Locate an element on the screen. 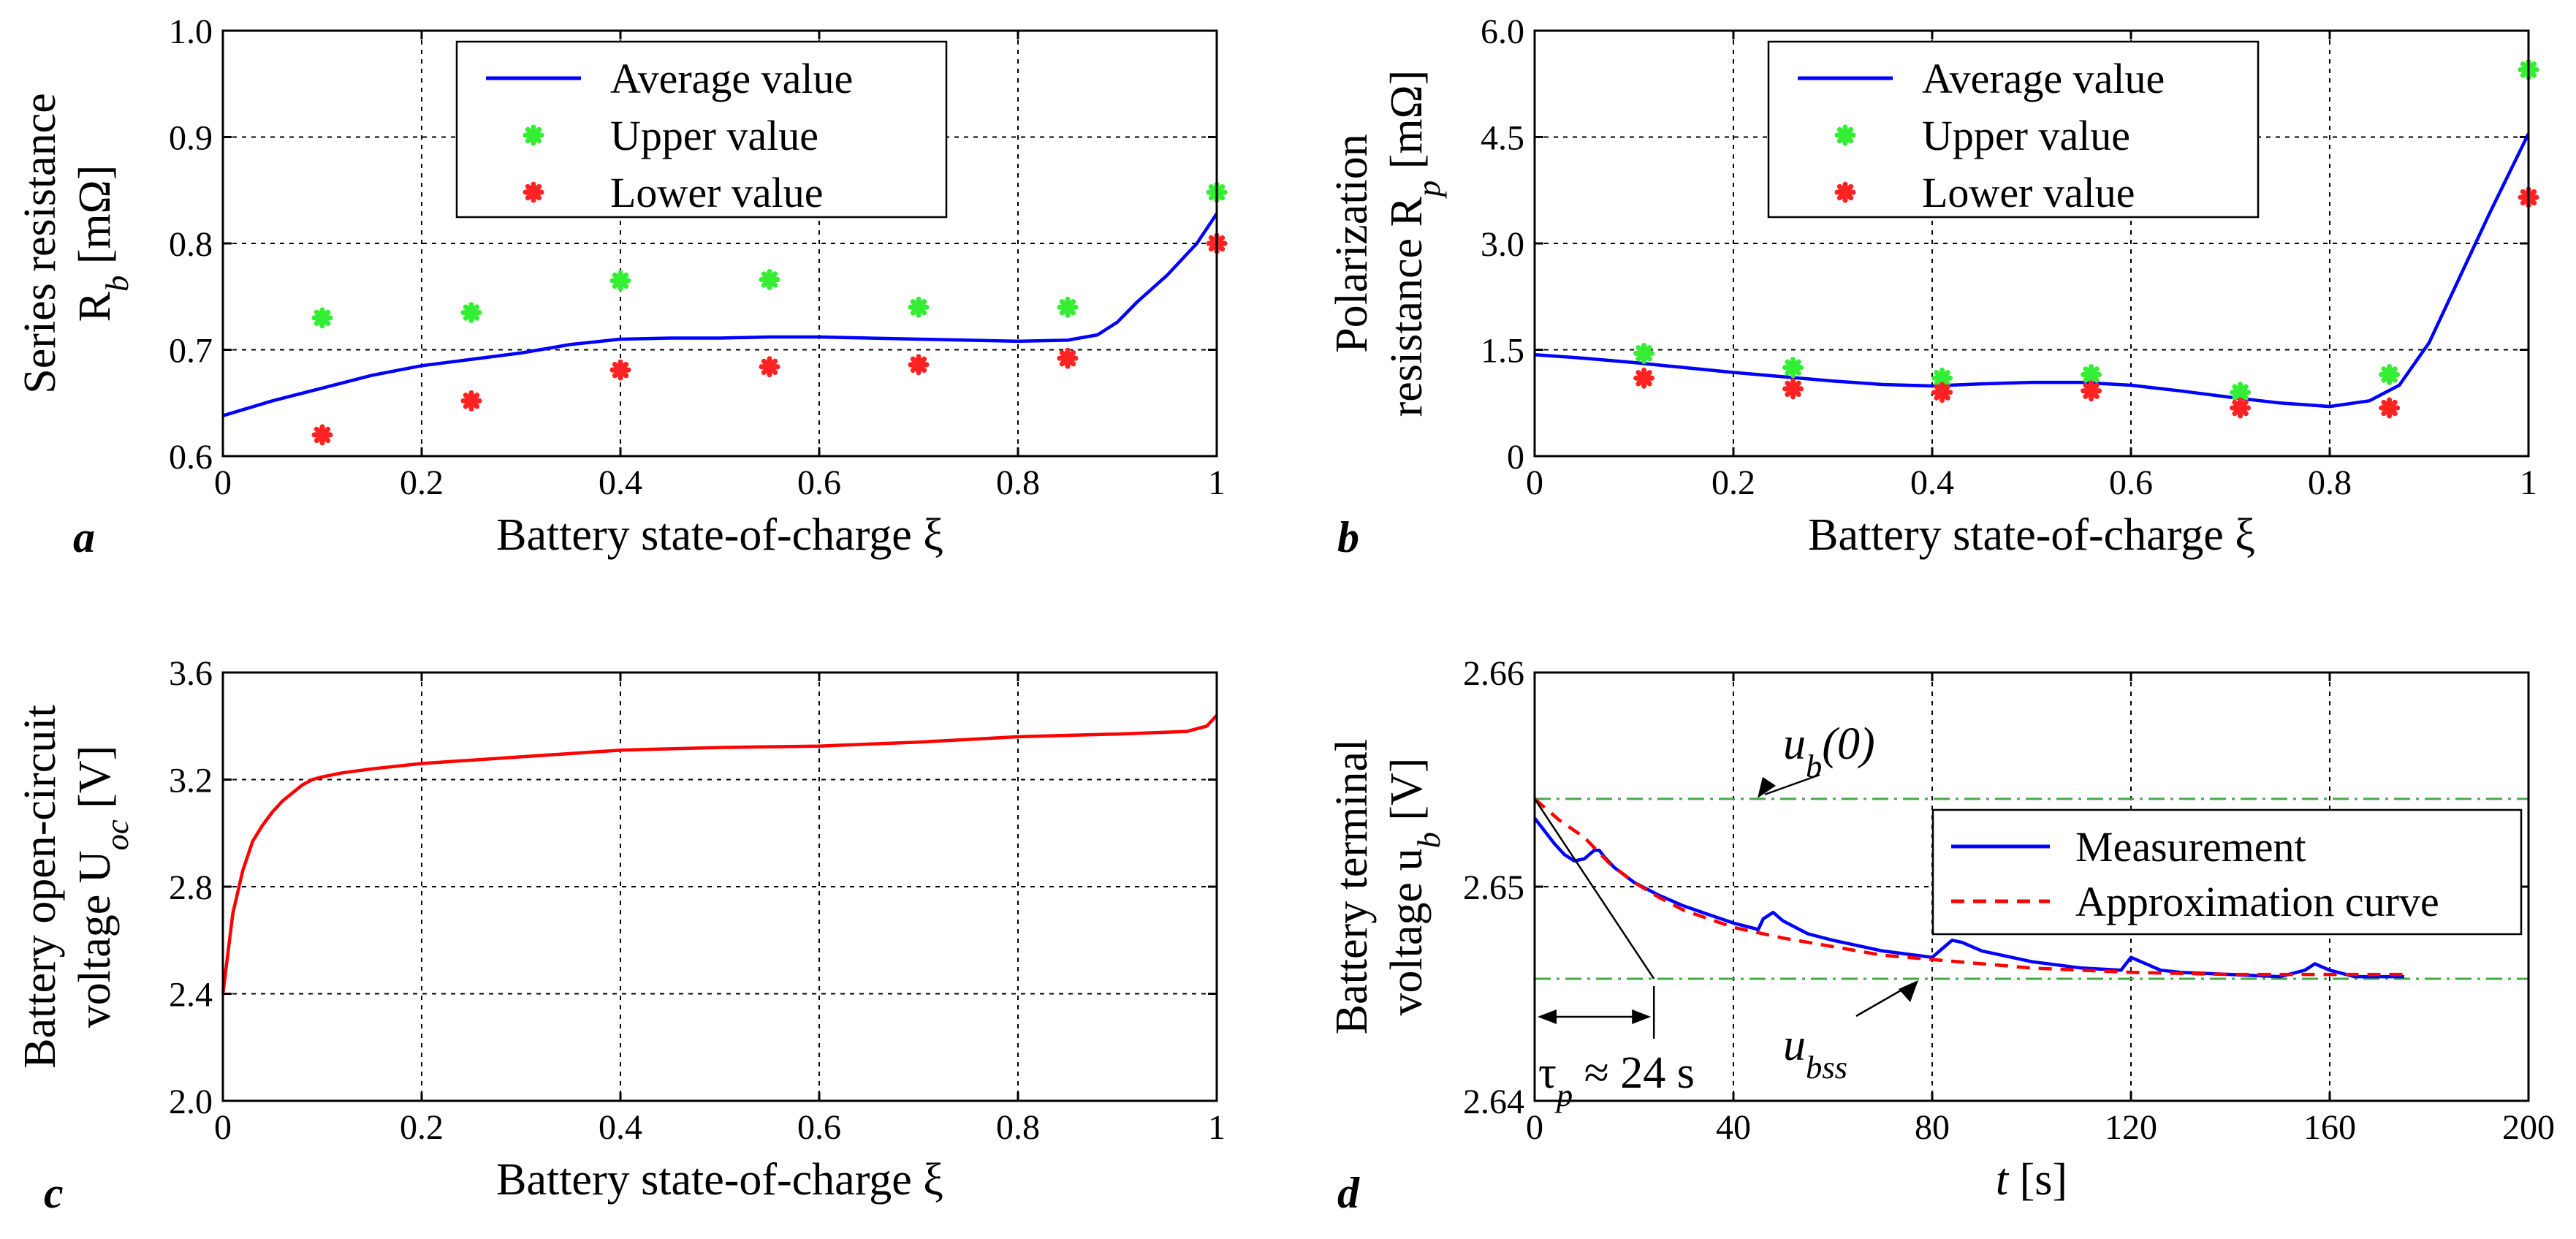 Image resolution: width=2576 pixels, height=1239 pixels. series-line-approximation-curve is located at coordinates (1968, 887).